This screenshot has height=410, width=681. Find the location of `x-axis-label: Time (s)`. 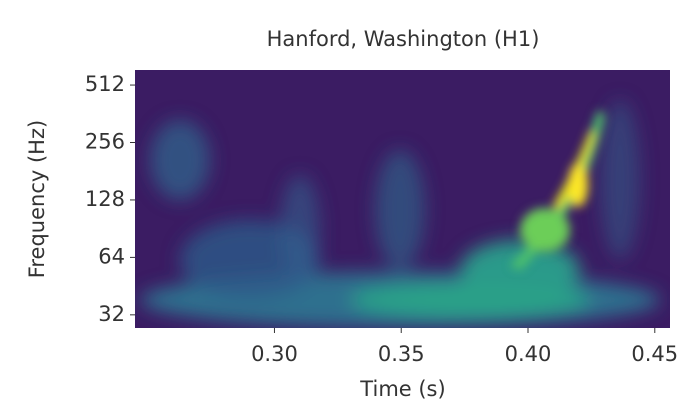

x-axis-label: Time (s) is located at coordinates (402, 389).